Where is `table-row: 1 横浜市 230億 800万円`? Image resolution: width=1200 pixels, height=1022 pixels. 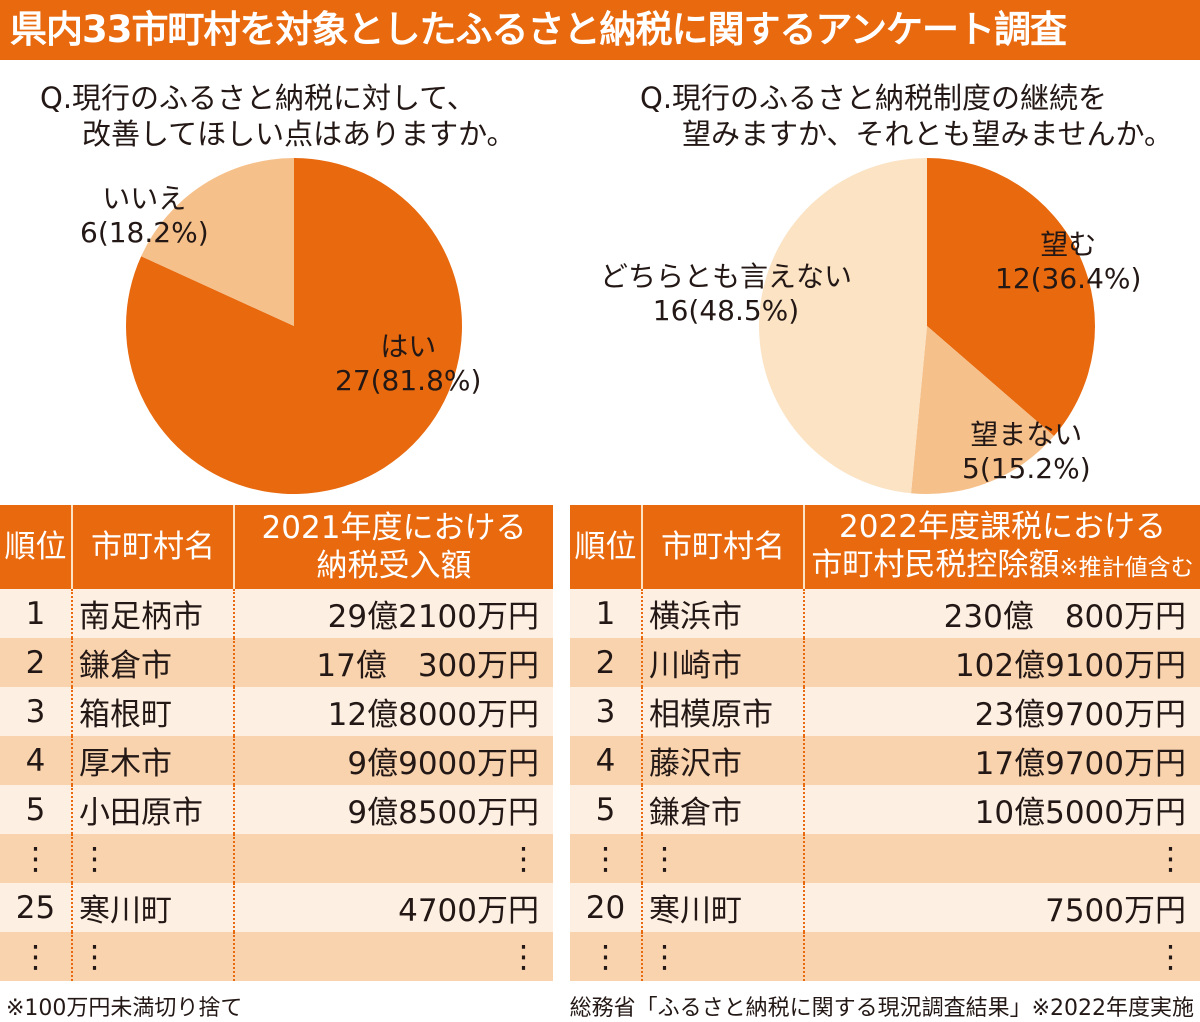
table-row: 1 横浜市 230億 800万円 is located at coordinates (885, 613).